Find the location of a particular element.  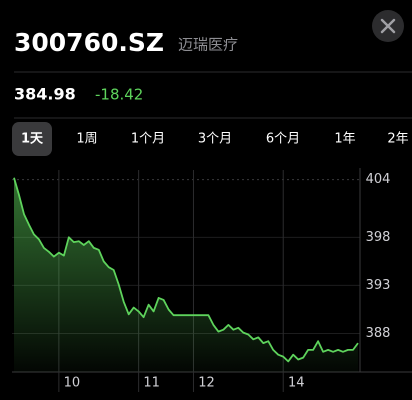

range-tab: 1周 is located at coordinates (86, 139).